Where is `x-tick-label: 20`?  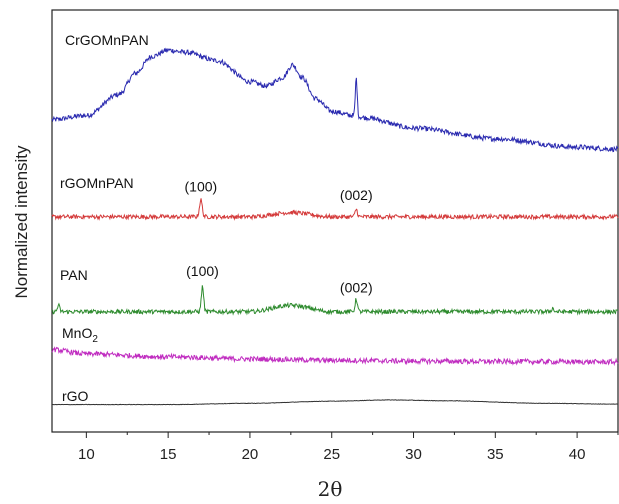 x-tick-label: 20 is located at coordinates (250, 454).